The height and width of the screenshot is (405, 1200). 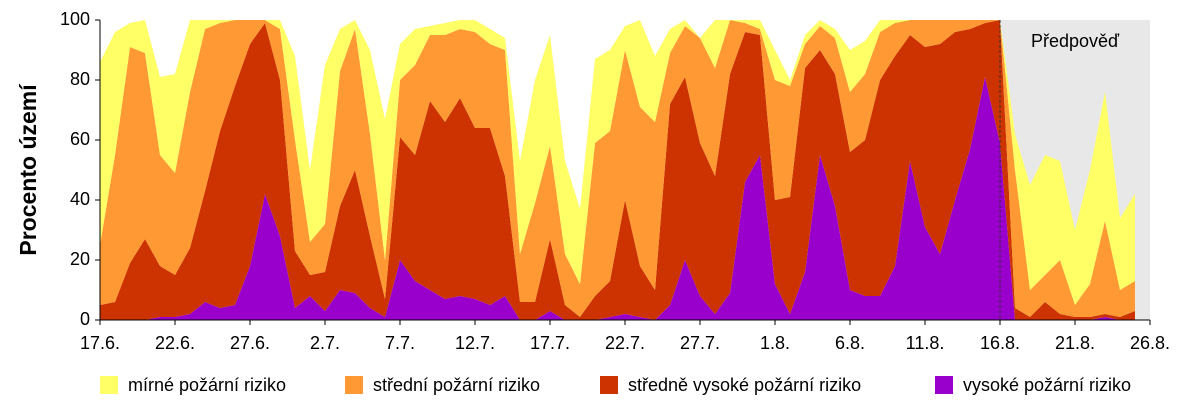 What do you see at coordinates (75, 19) in the screenshot?
I see `y-tick-label: 100` at bounding box center [75, 19].